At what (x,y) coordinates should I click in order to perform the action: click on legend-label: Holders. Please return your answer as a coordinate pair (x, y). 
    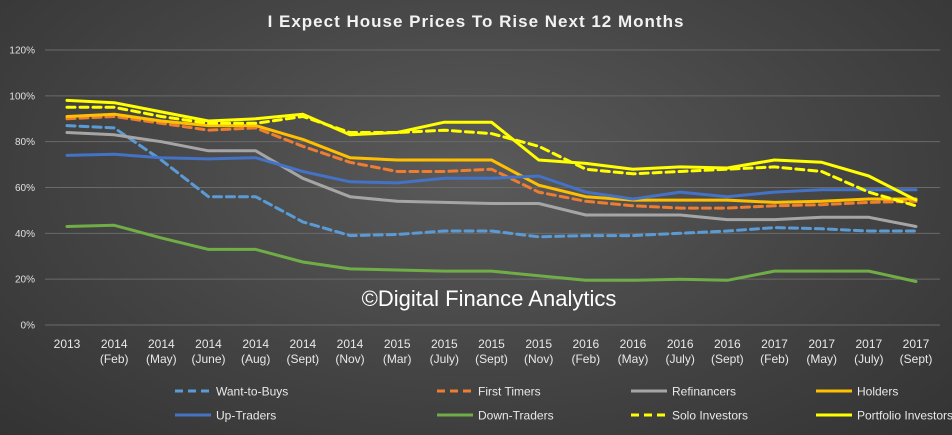
    Looking at the image, I should click on (877, 392).